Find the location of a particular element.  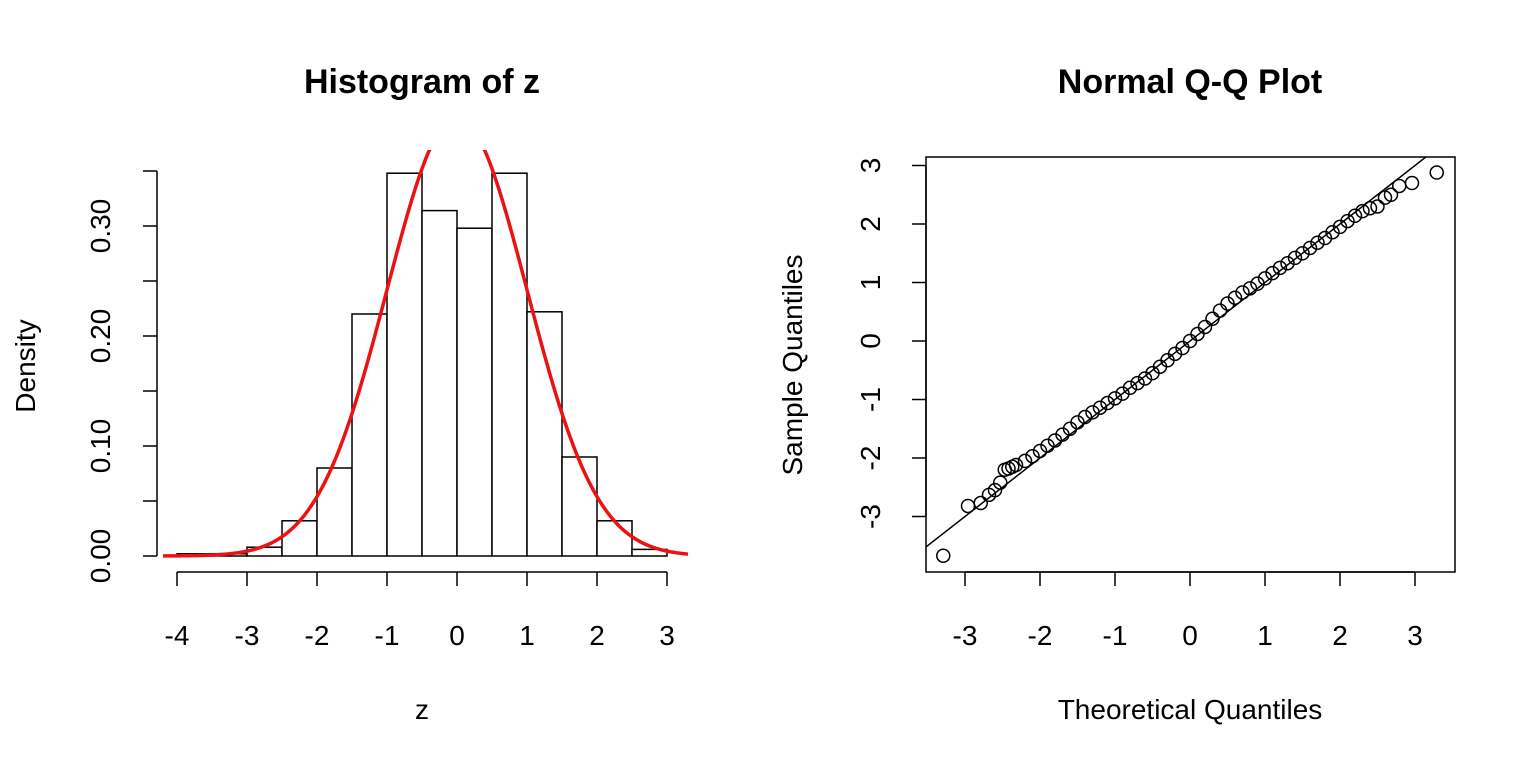

qq-x-axis: -3 -2 -1 0 1 2 3 is located at coordinates (1188, 611).